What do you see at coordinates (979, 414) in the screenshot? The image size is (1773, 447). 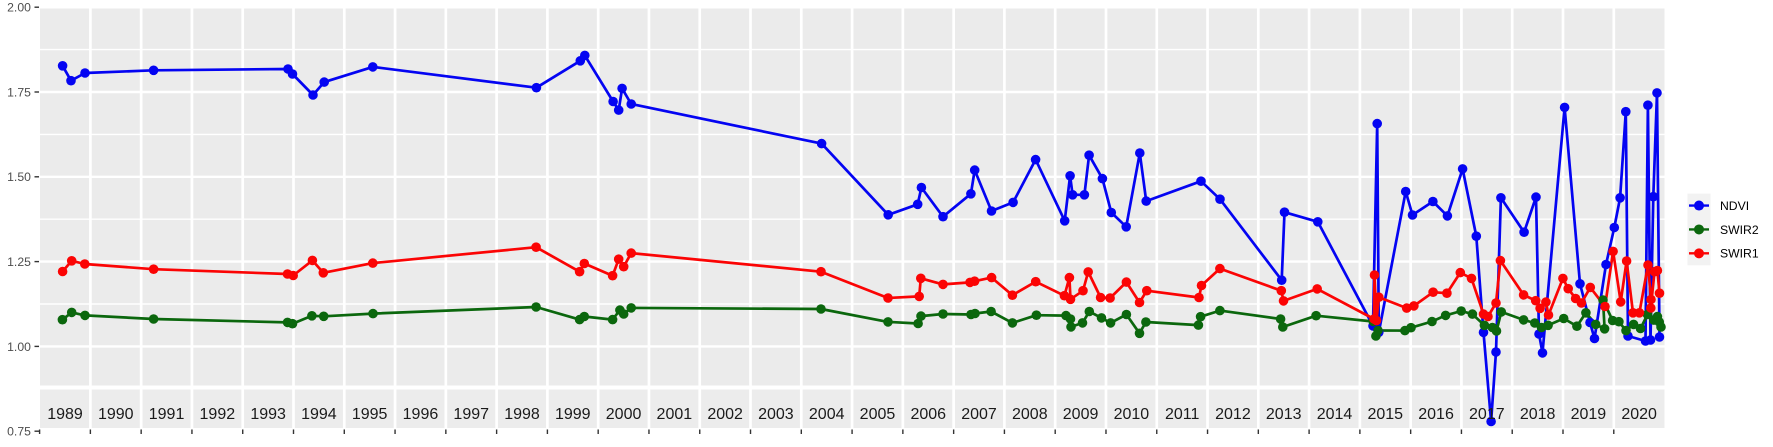 I see `svg-text: 2007` at bounding box center [979, 414].